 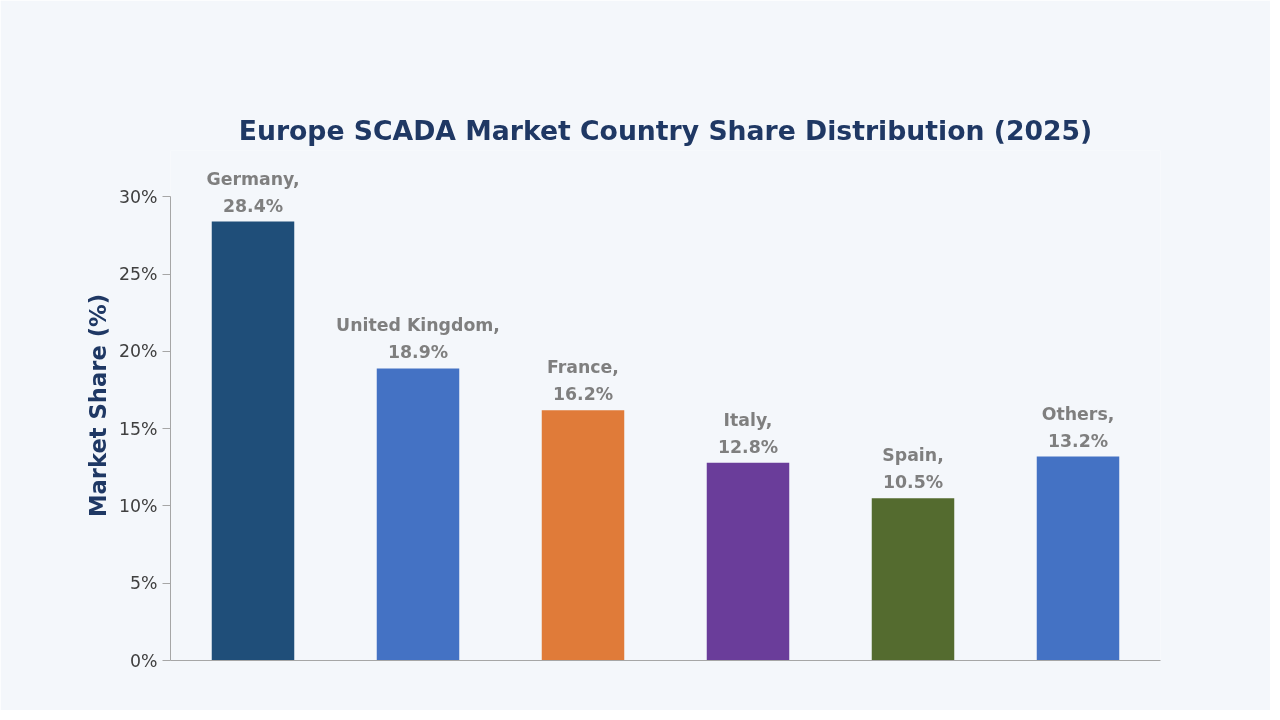 I want to click on data-label: France, 16.2%, so click(x=583, y=381).